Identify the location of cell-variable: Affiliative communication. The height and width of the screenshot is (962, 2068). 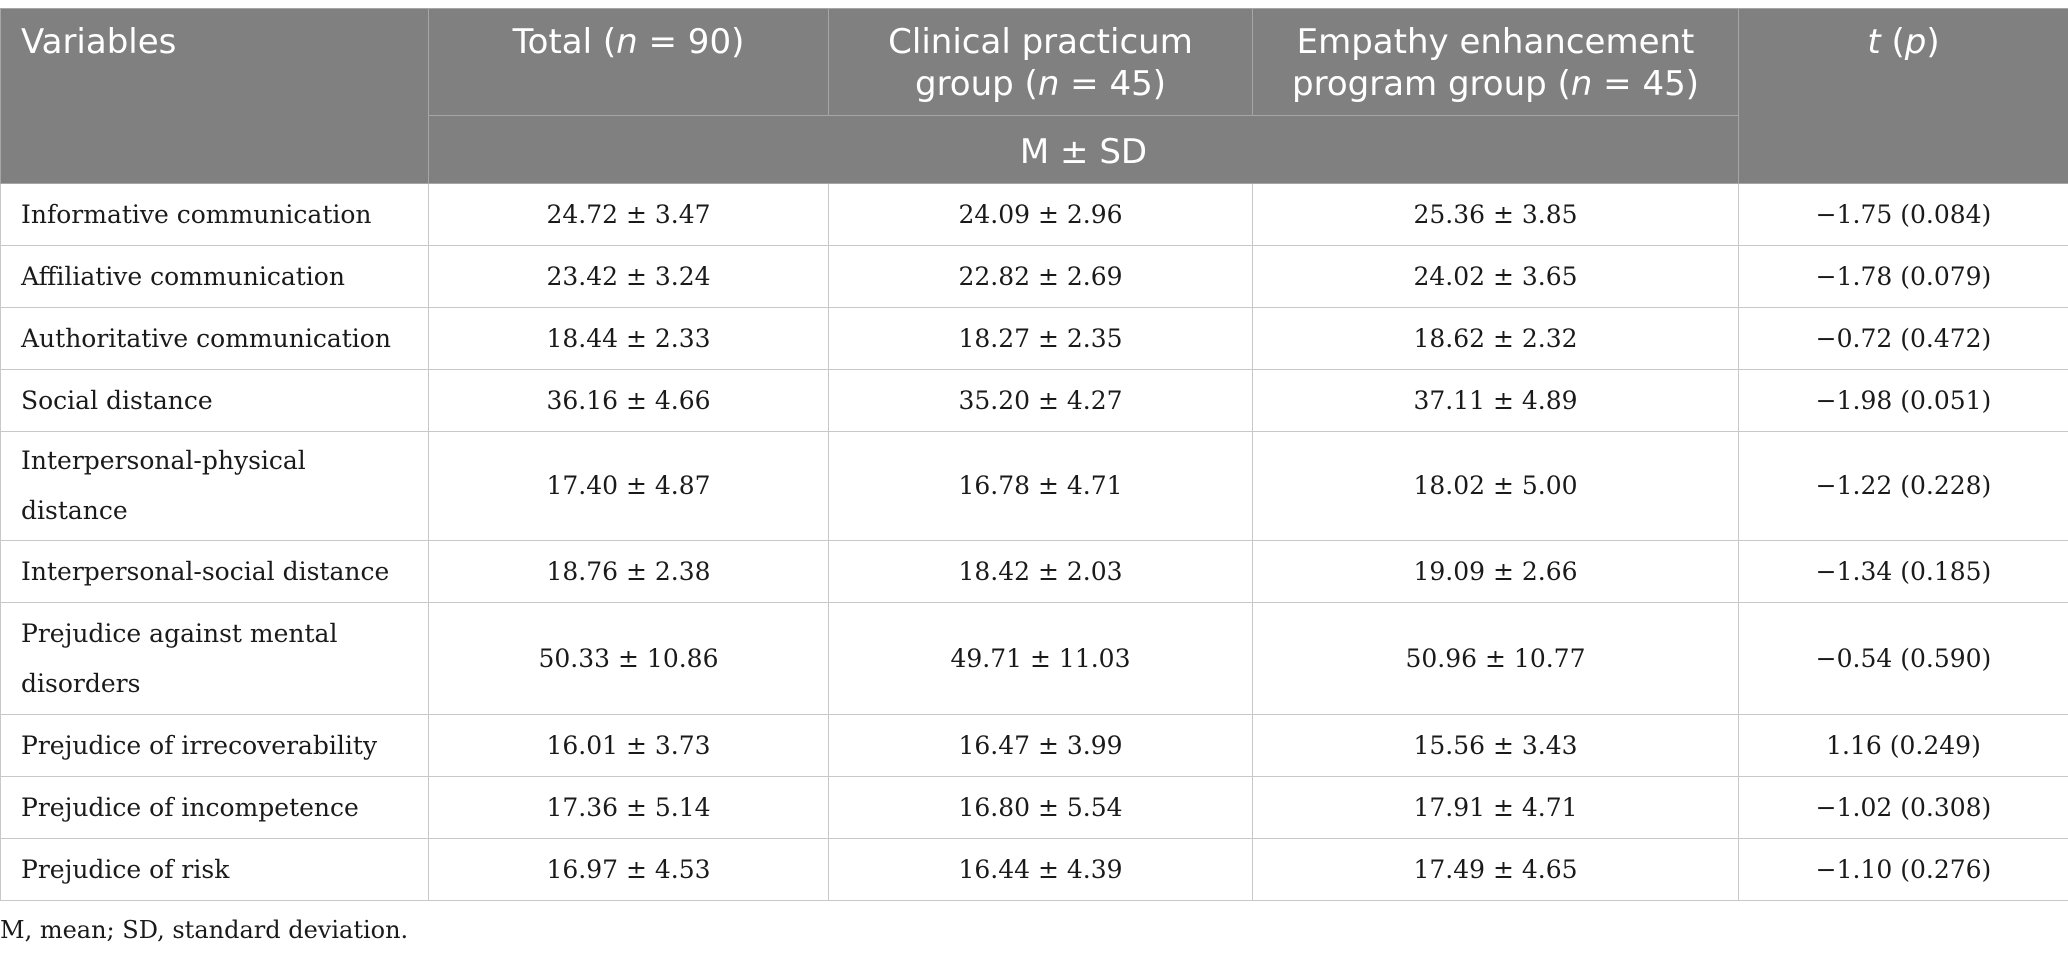
(214, 276).